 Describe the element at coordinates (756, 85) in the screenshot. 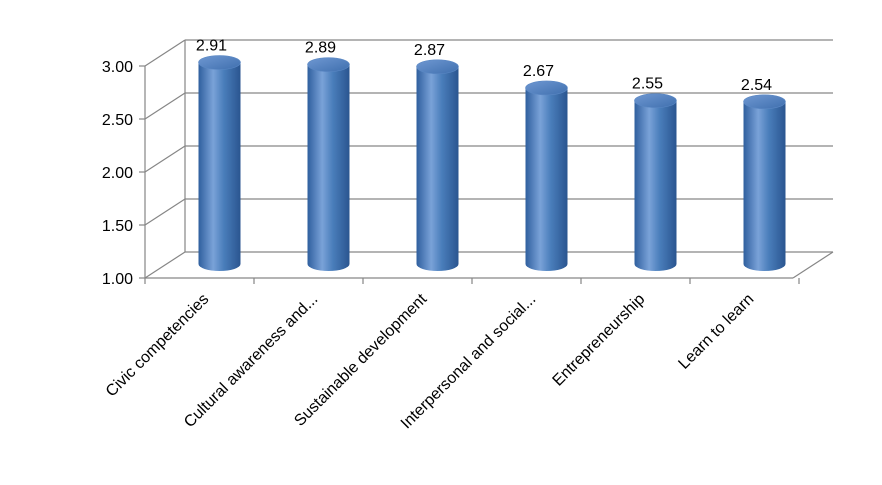

I see `data-label: 2.54` at that location.